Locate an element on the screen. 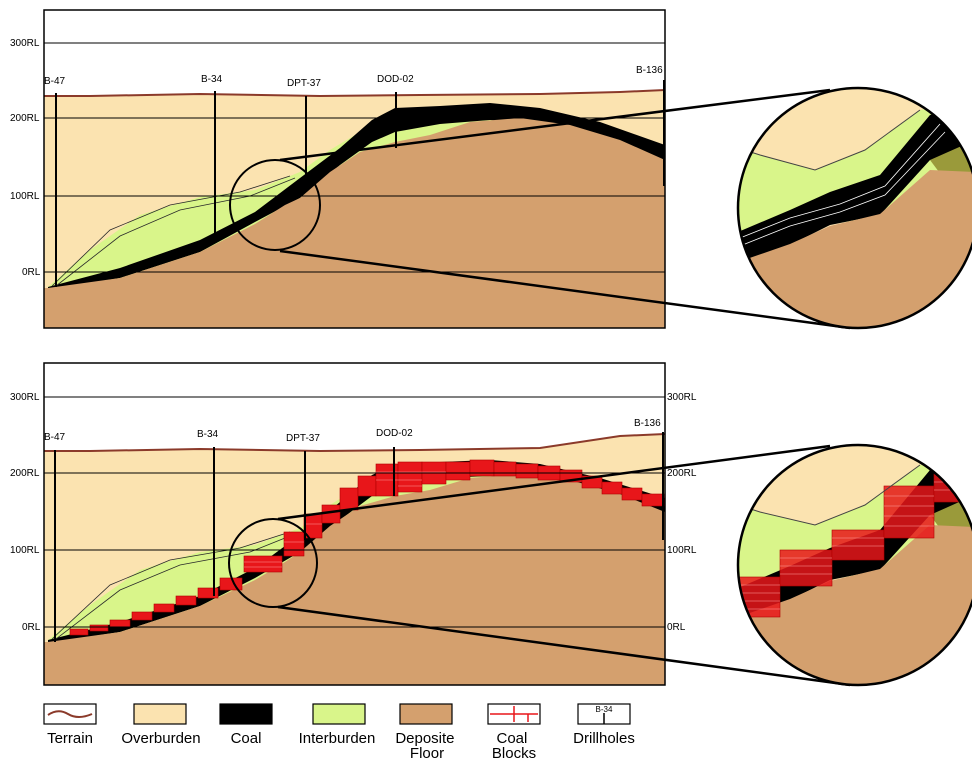  bottom-rl-labels-right: 300RL 200RL 100RL 0RL is located at coordinates (682, 512).